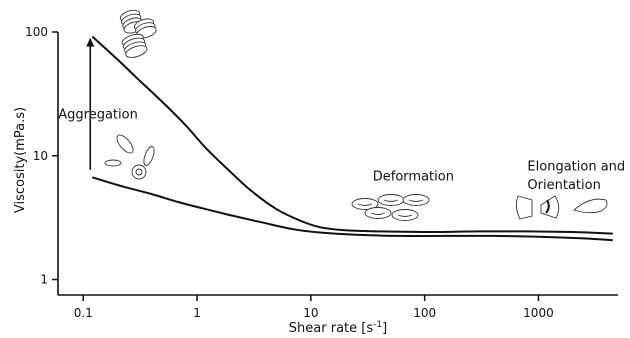 The image size is (630, 338). Describe the element at coordinates (390, 207) in the screenshot. I see `deformed-cells-icon` at that location.